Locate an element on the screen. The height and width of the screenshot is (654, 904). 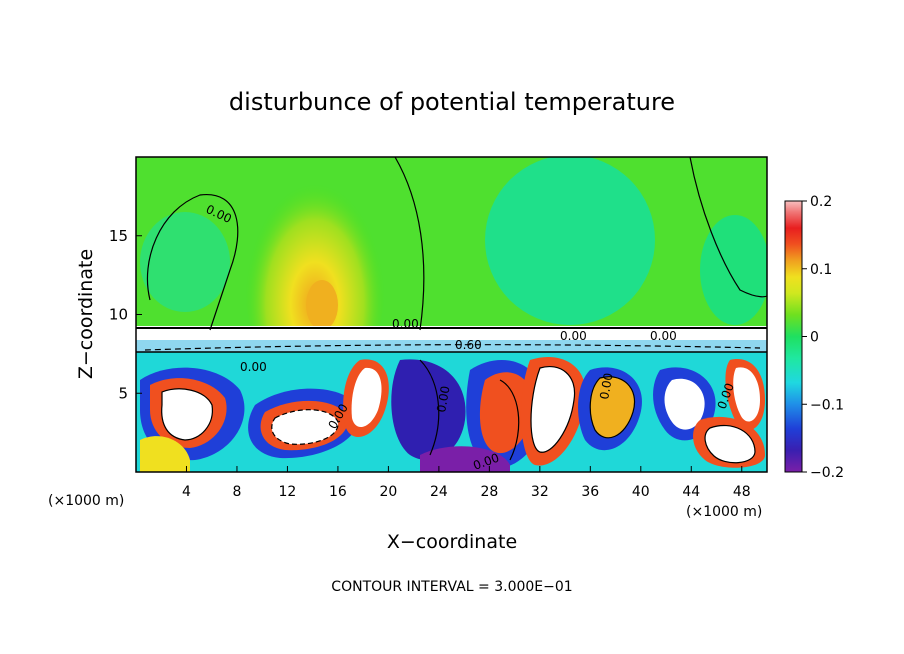
y-tick-label: 5 is located at coordinates (123, 393).